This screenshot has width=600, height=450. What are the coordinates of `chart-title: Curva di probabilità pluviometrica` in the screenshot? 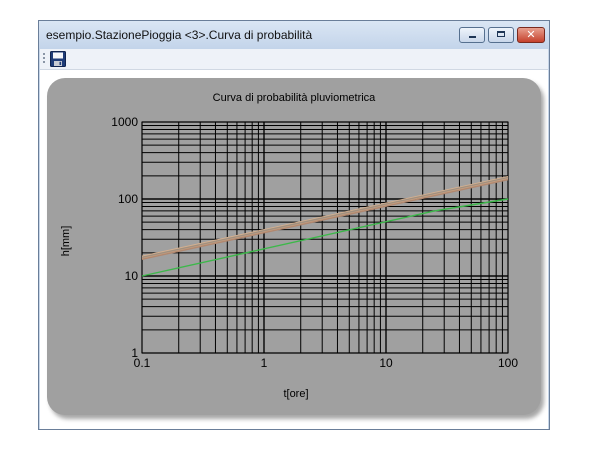 It's located at (295, 98).